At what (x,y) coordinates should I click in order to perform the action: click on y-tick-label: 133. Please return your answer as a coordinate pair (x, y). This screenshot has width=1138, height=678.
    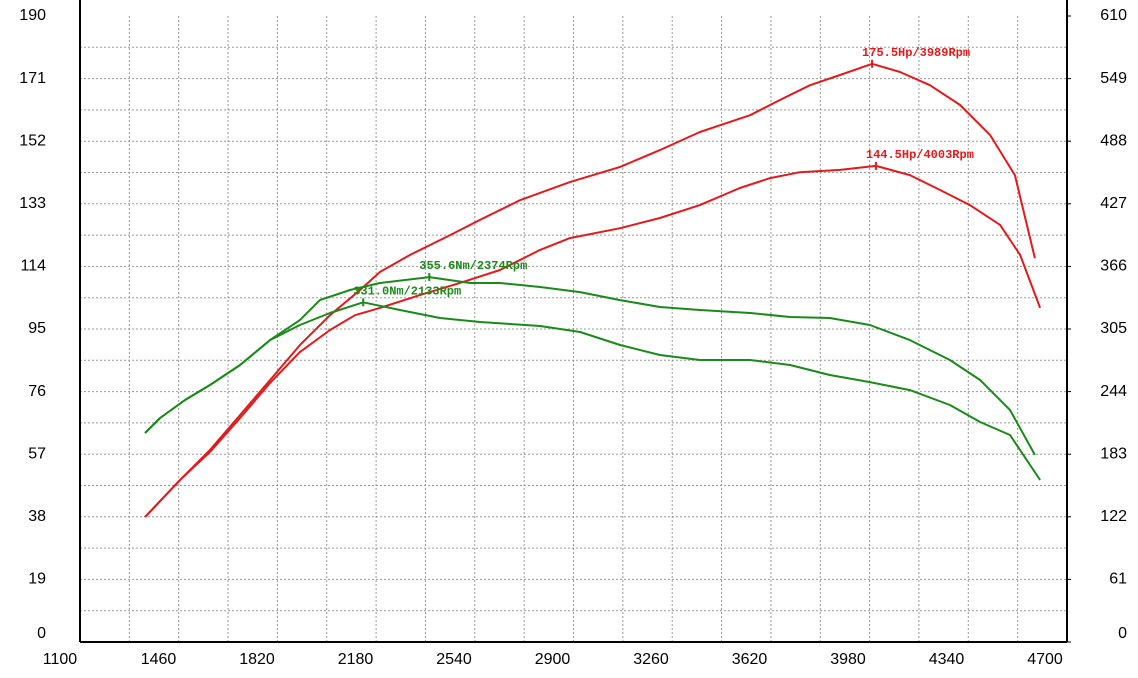
    Looking at the image, I should click on (32, 203).